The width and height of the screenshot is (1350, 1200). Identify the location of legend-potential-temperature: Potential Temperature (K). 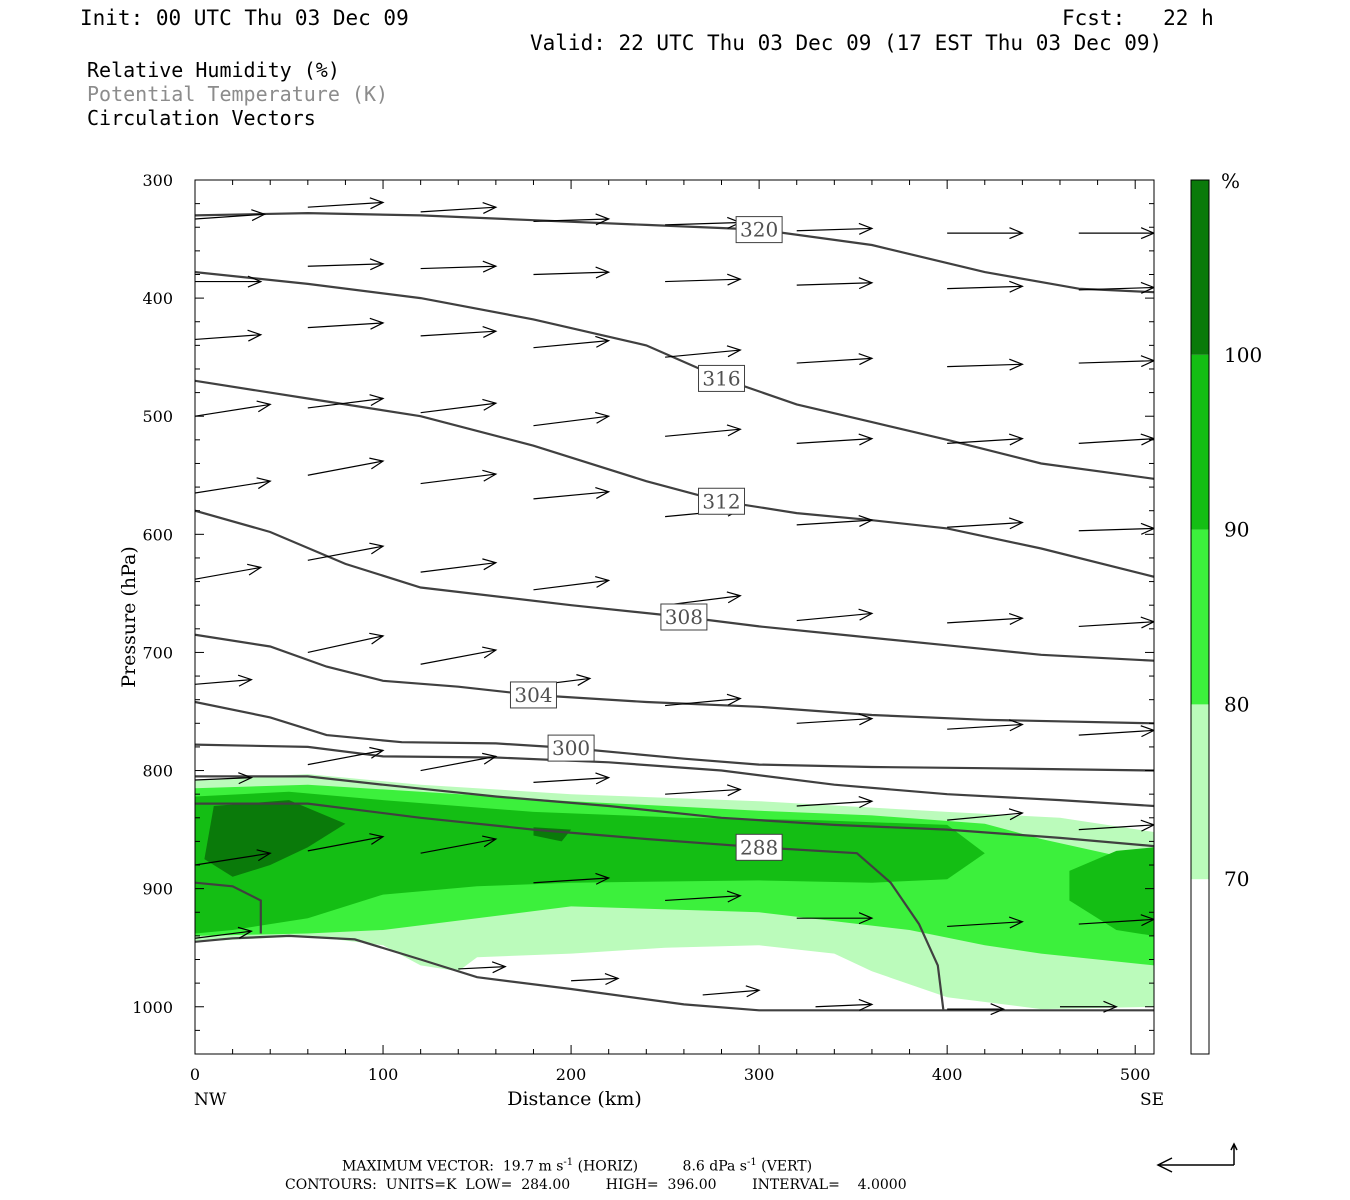
(238, 94).